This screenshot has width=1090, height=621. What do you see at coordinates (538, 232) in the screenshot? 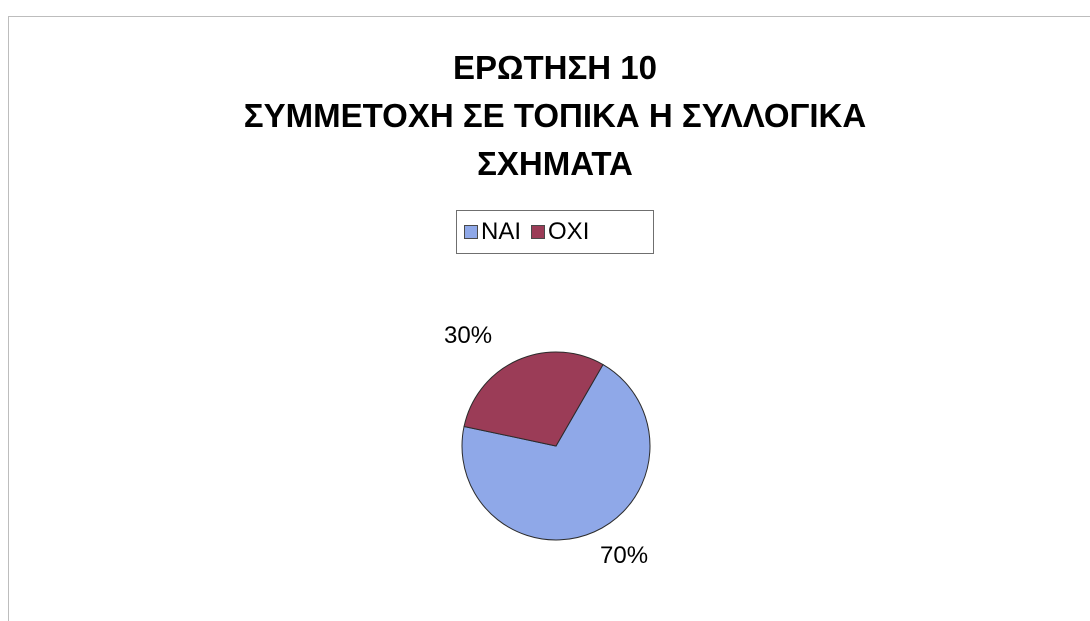
I see `legend-swatch-no` at bounding box center [538, 232].